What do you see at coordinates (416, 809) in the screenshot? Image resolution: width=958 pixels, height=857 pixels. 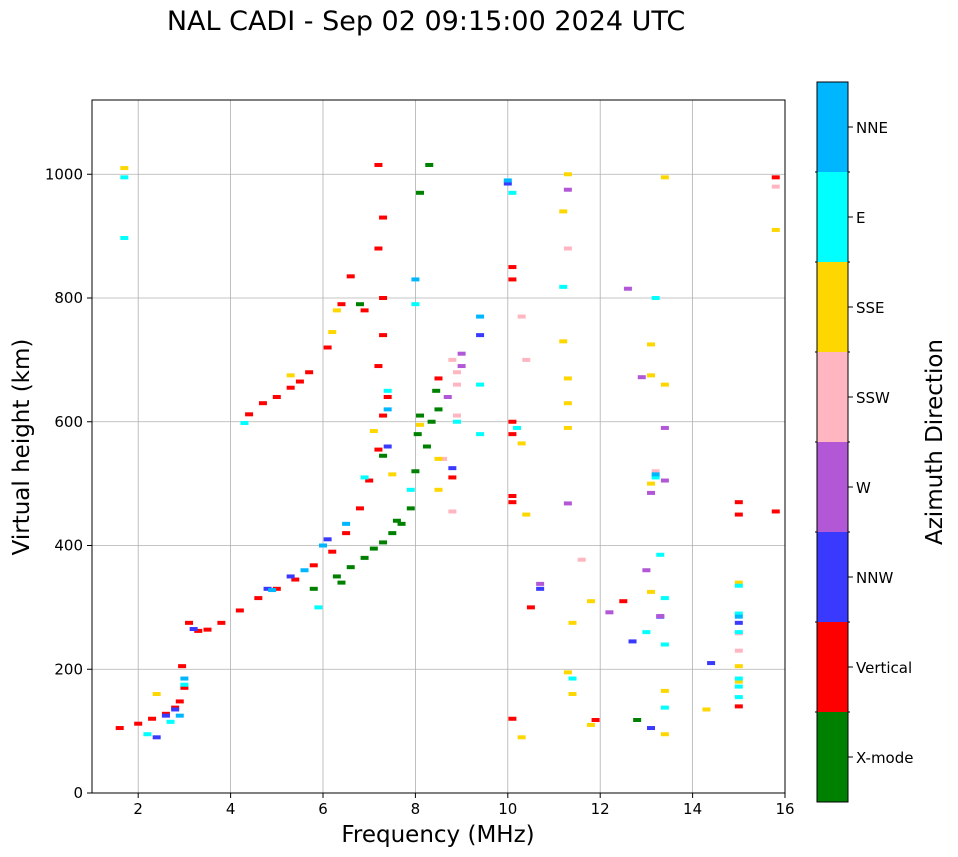 I see `x-tick-label: 8` at bounding box center [416, 809].